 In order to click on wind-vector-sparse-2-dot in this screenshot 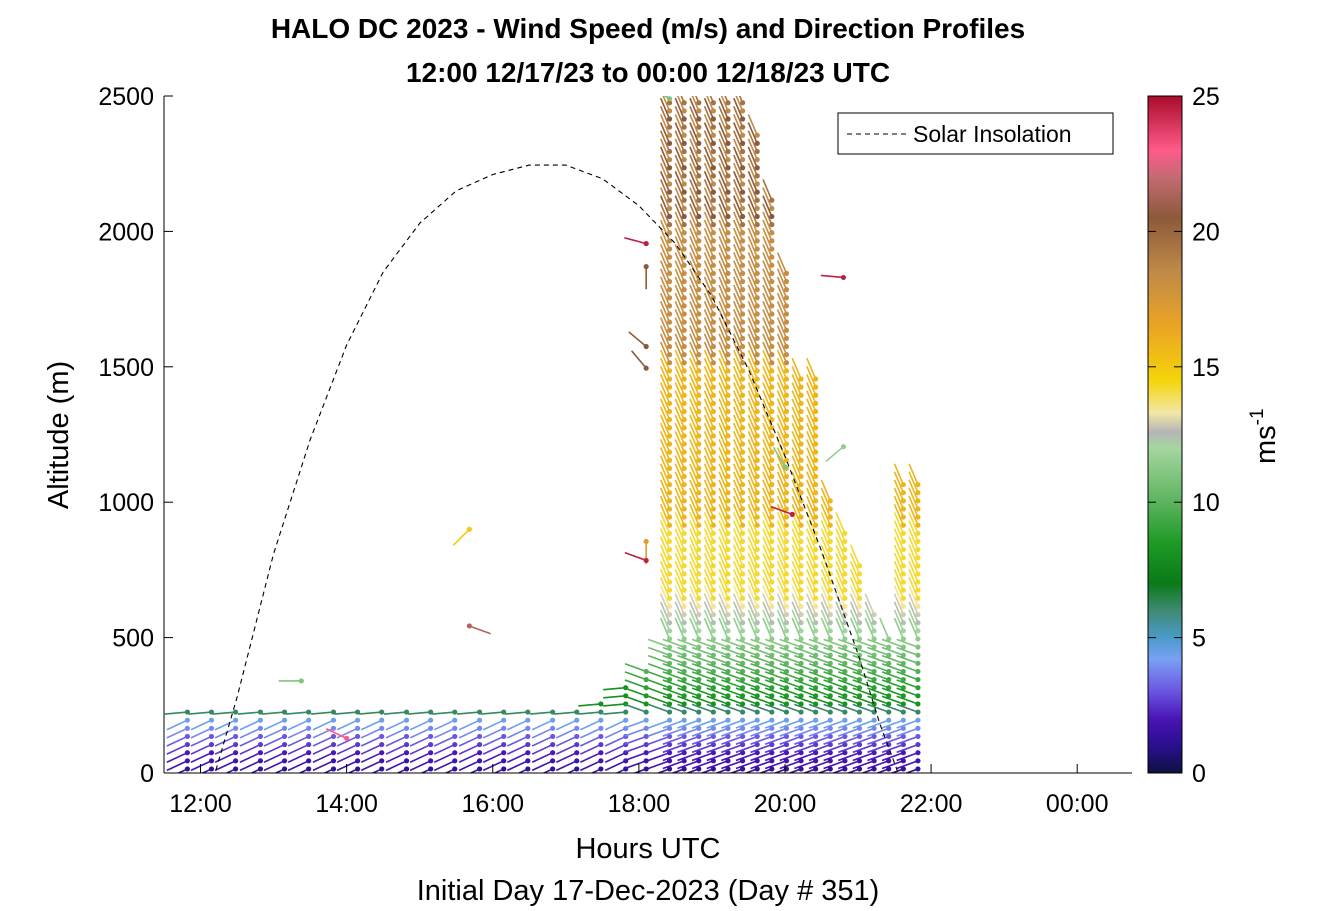, I will do `click(469, 529)`.